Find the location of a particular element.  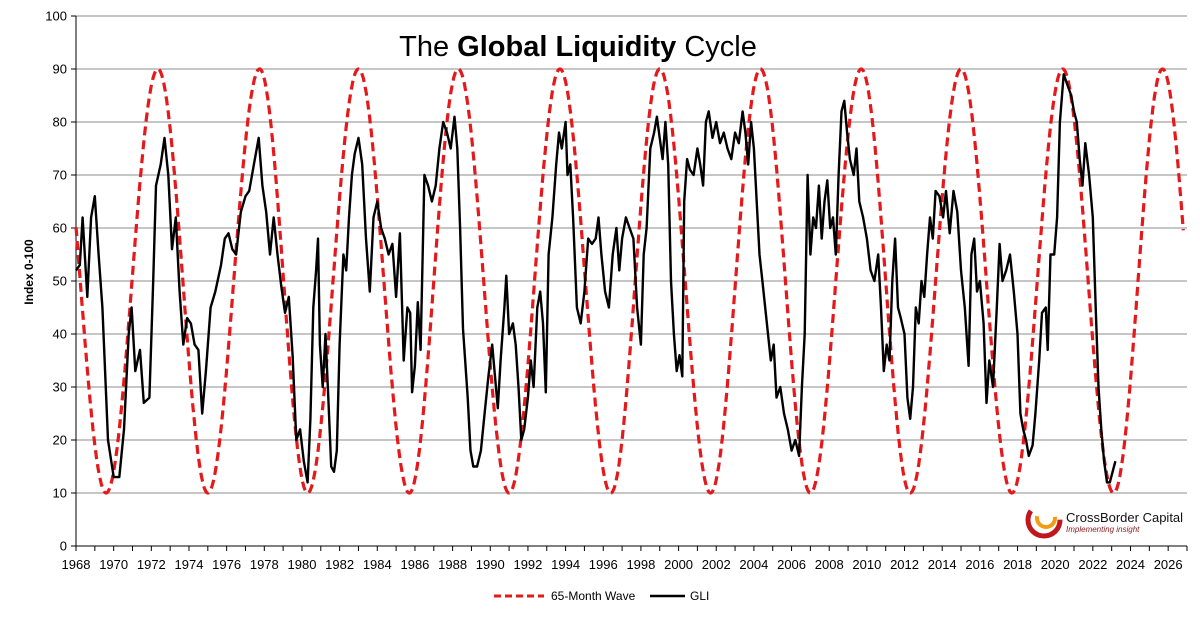

y-tick-label: 80 is located at coordinates (60, 122).